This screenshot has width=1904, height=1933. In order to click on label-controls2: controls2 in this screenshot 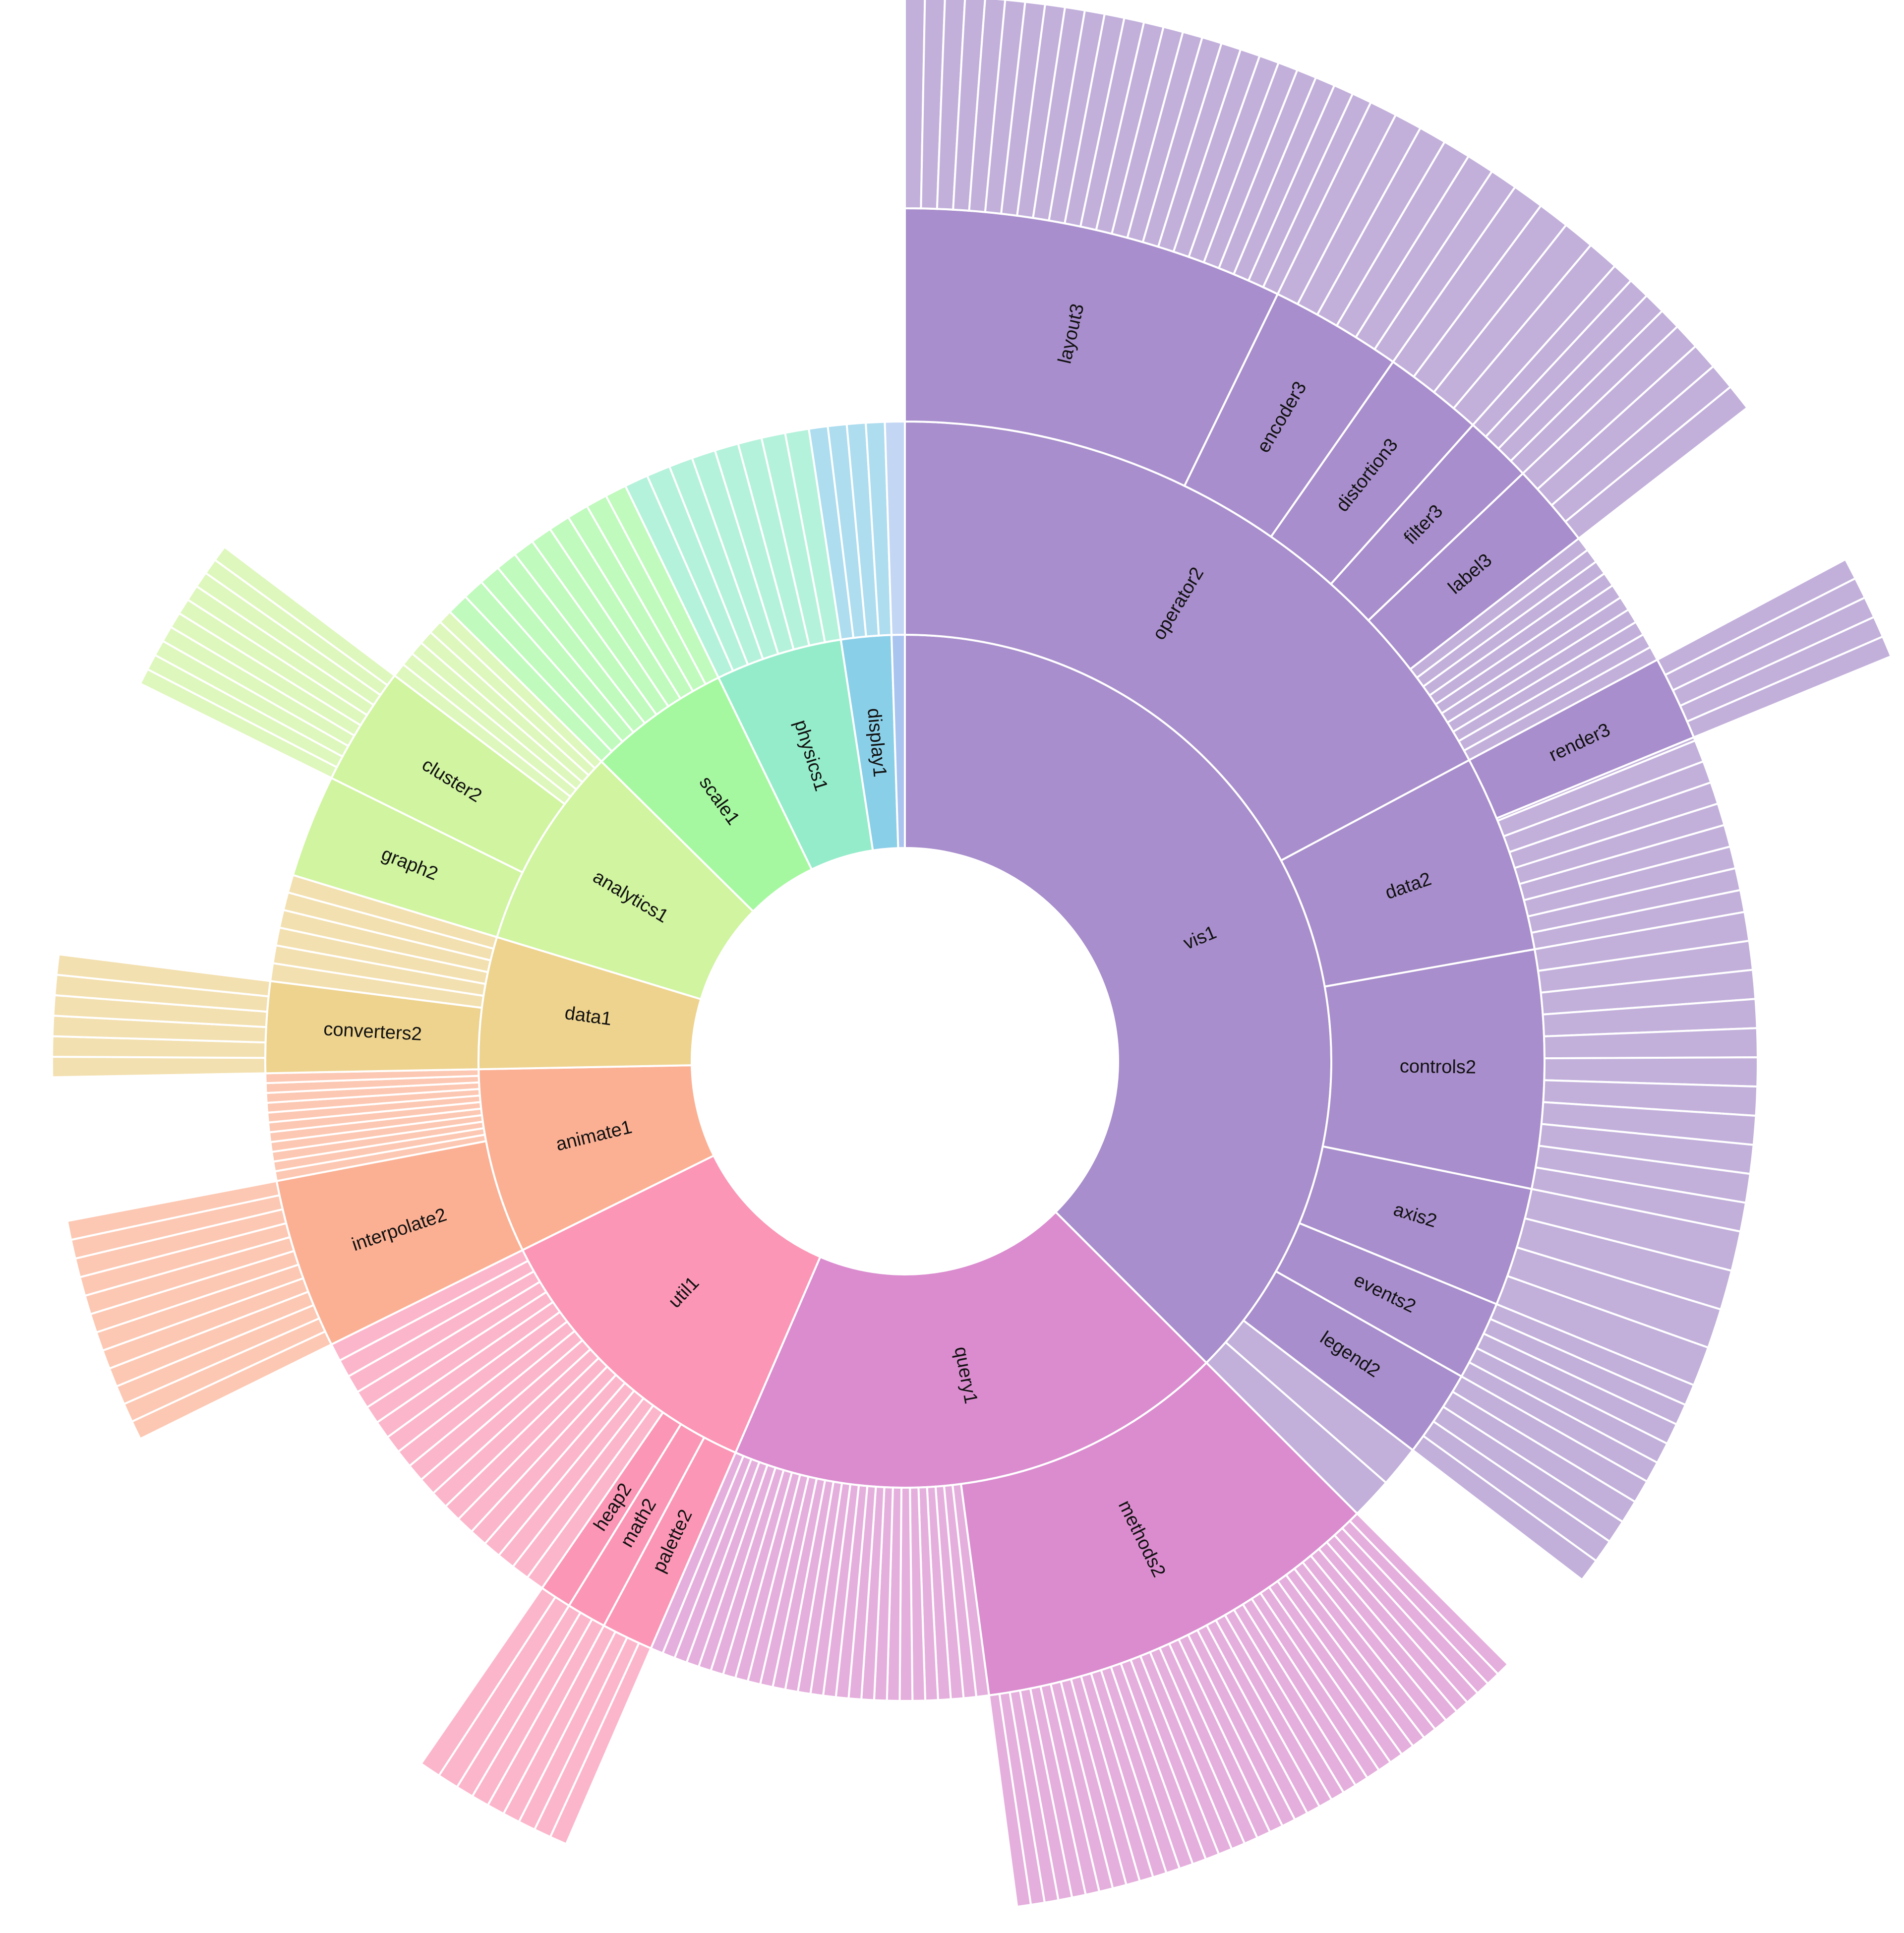, I will do `click(1438, 1067)`.